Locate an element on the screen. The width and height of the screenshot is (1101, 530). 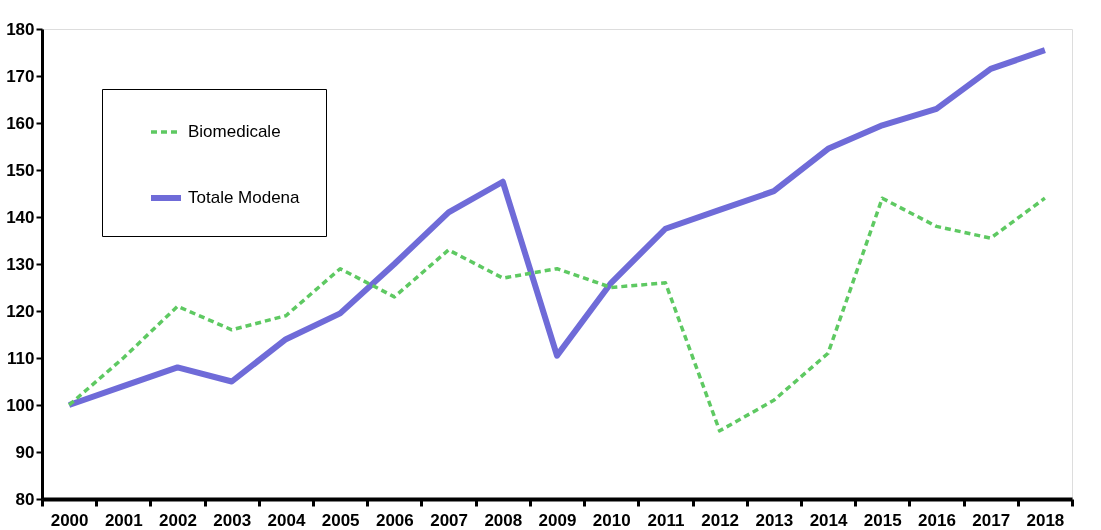
legend-label: Biomedicale is located at coordinates (234, 131).